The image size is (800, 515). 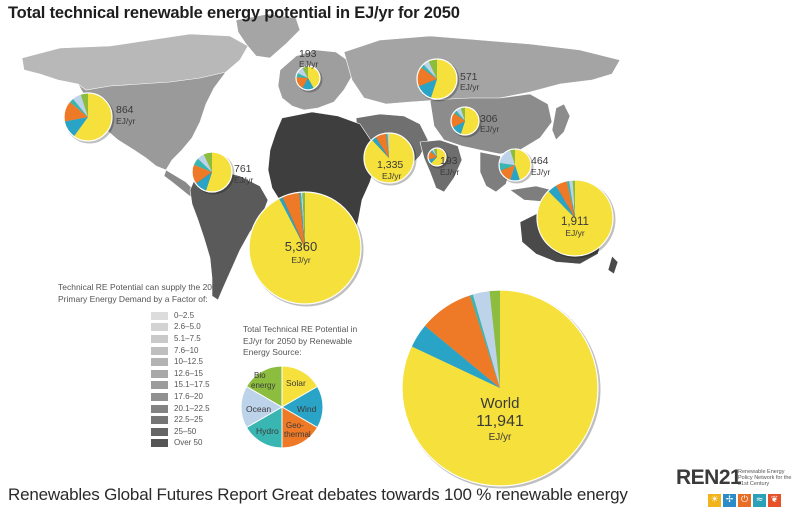 I want to click on pie-world-slice-geothermal, so click(x=462, y=341).